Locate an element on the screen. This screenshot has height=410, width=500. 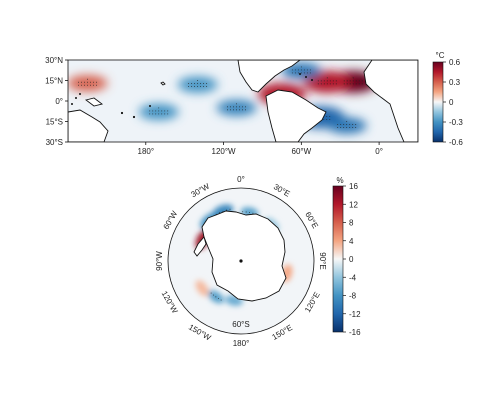
landmass-north-america is located at coordinates (269, 76).